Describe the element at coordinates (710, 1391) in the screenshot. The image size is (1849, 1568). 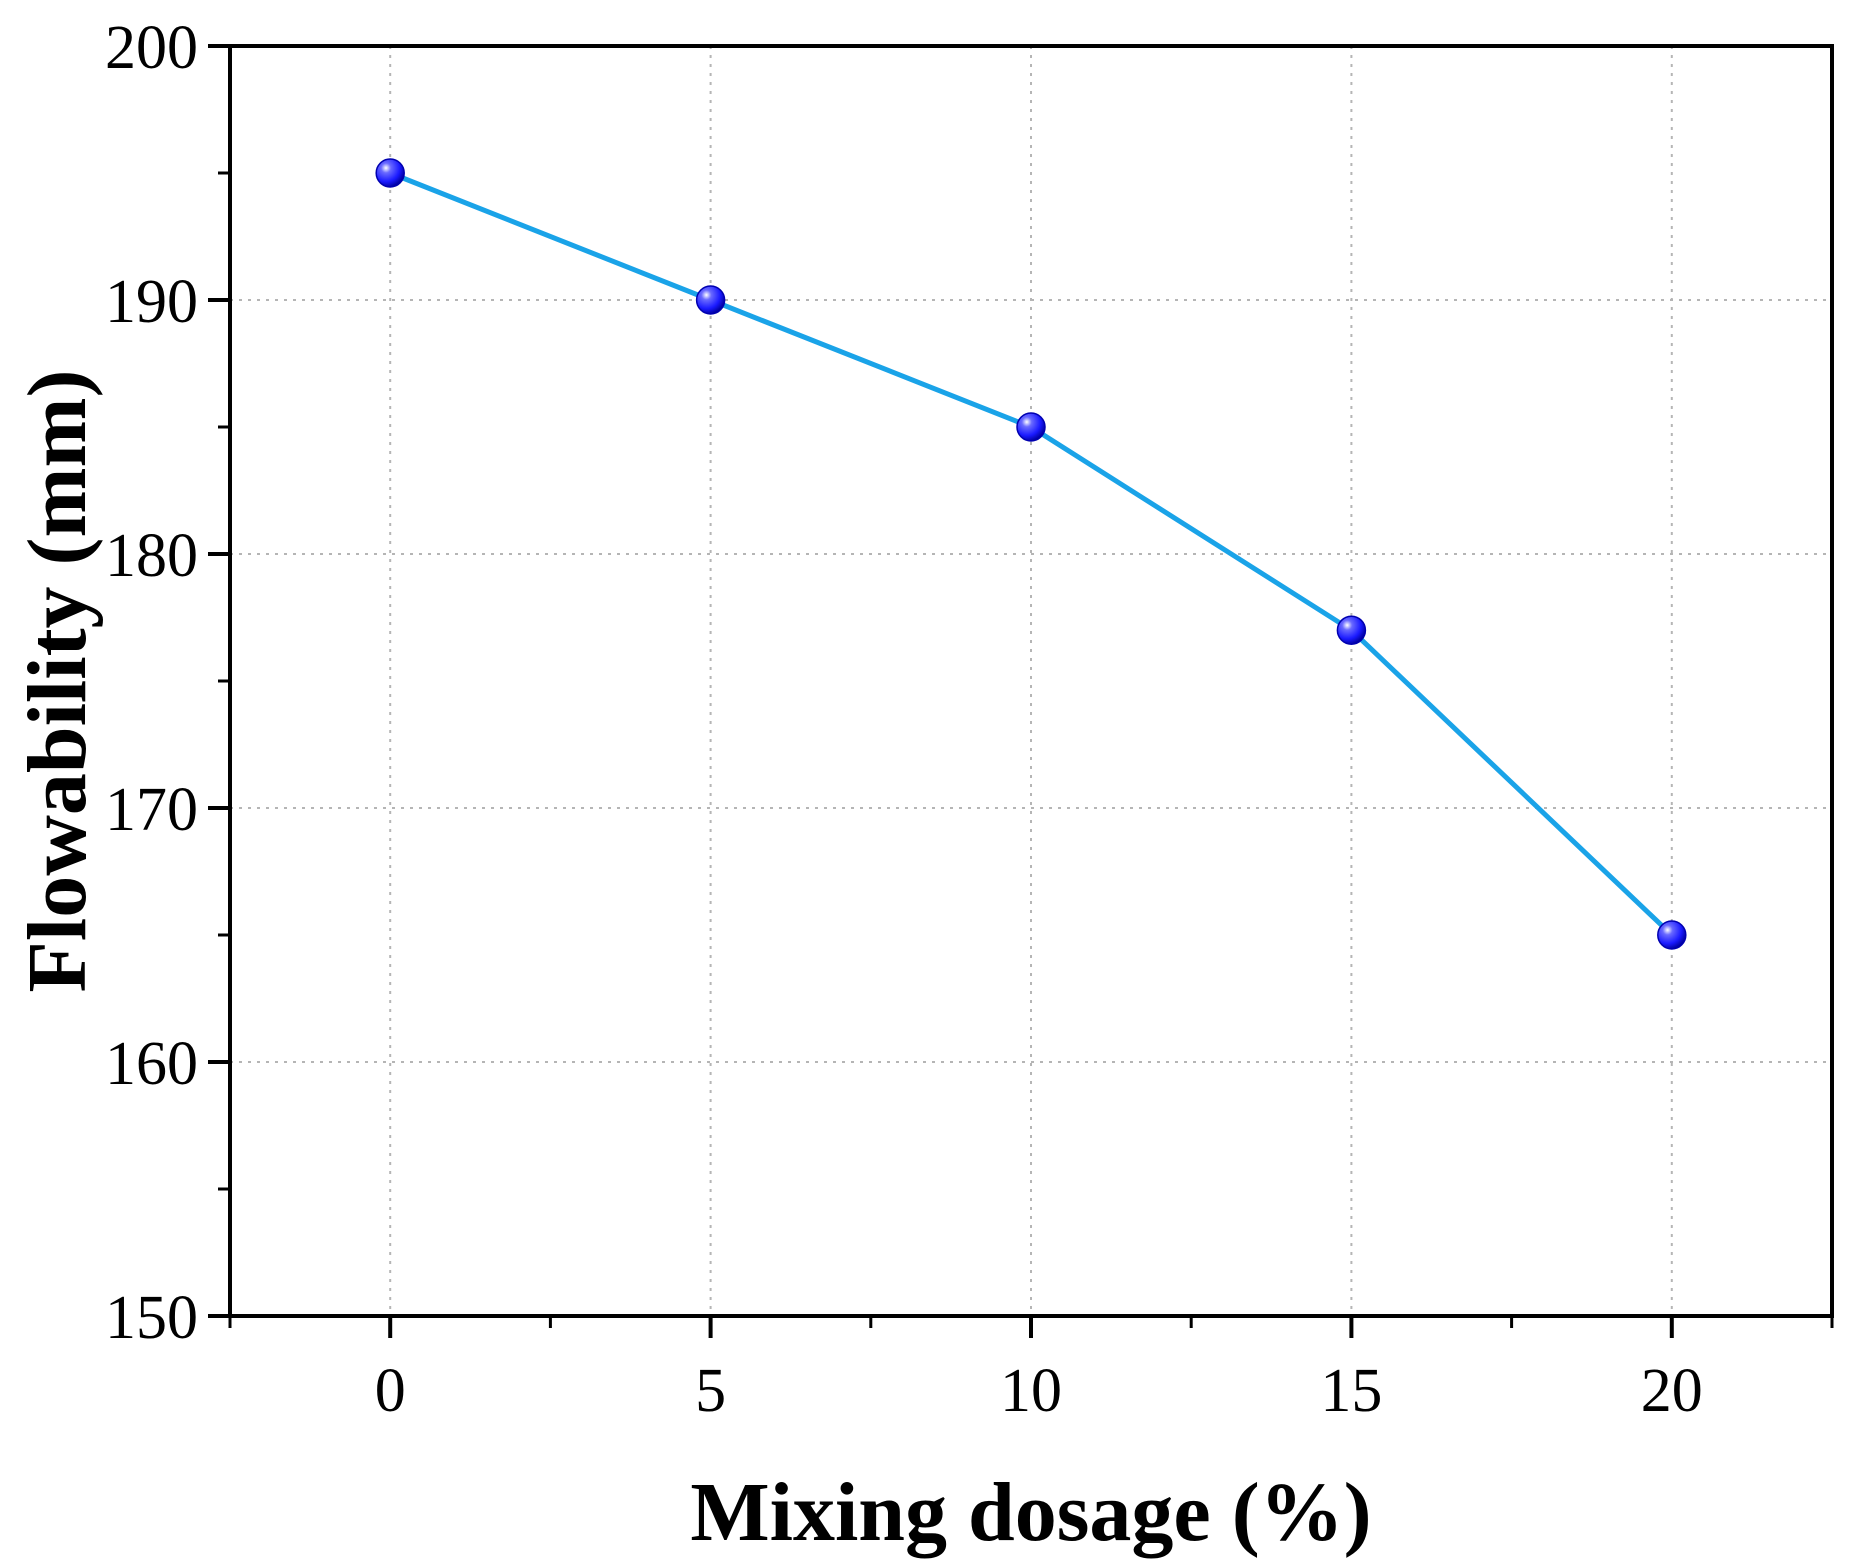
I see `x-tick-label: 5` at that location.